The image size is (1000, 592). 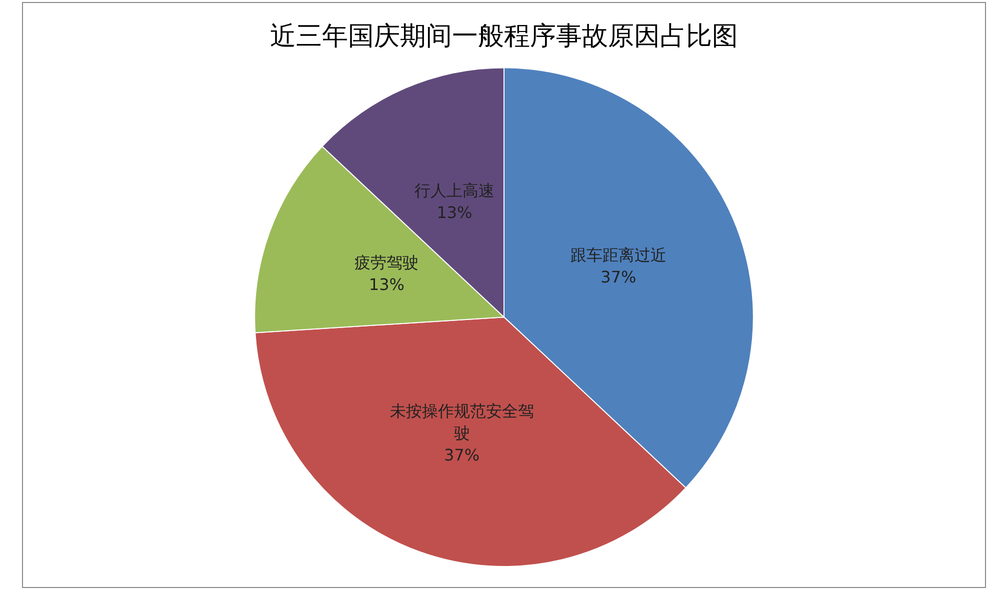 What do you see at coordinates (386, 262) in the screenshot?
I see `slice-label: 疲劳驾驶` at bounding box center [386, 262].